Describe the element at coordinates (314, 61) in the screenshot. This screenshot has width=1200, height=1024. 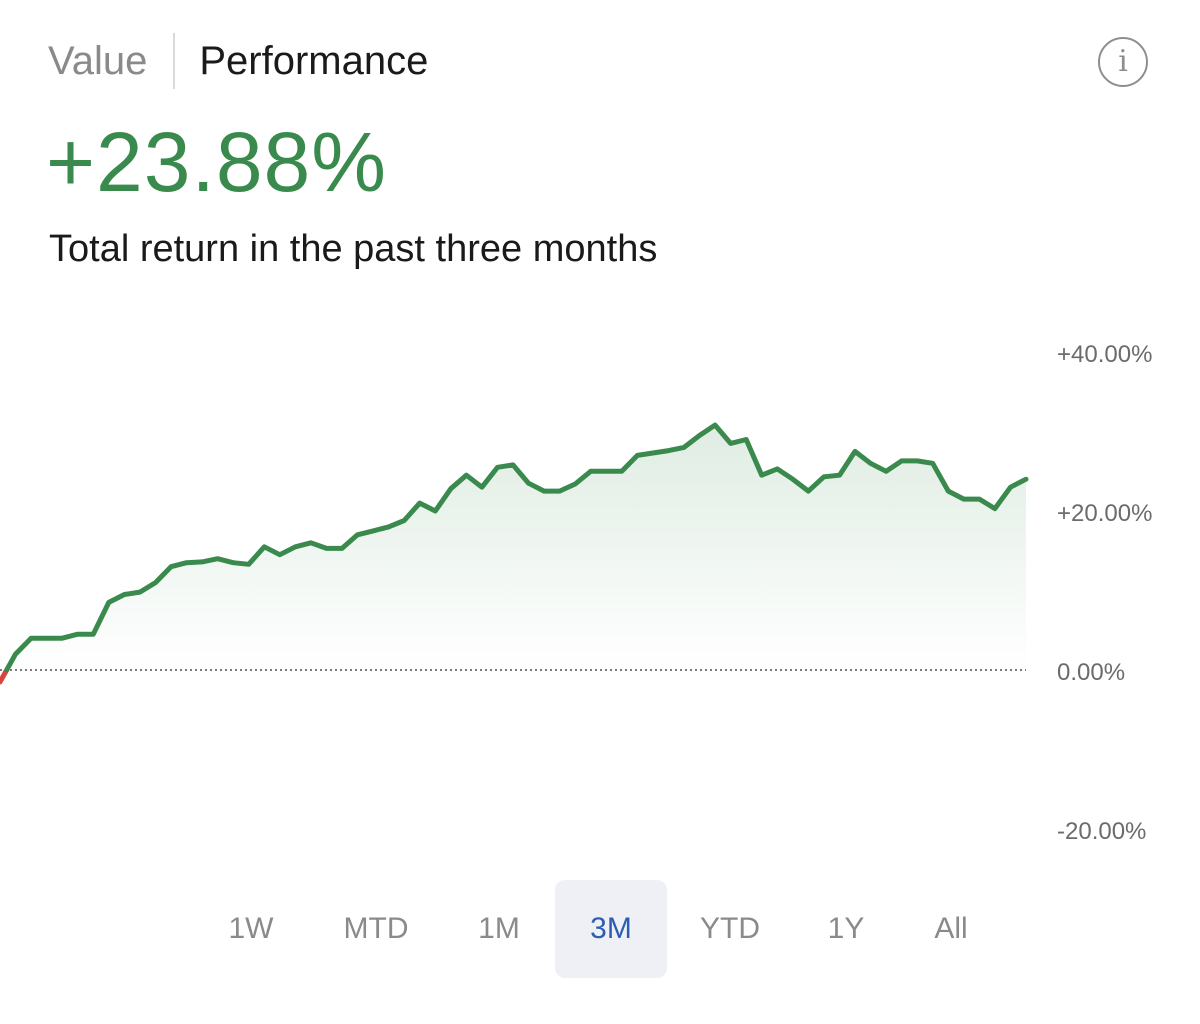
I see `tab-performance: Performance` at that location.